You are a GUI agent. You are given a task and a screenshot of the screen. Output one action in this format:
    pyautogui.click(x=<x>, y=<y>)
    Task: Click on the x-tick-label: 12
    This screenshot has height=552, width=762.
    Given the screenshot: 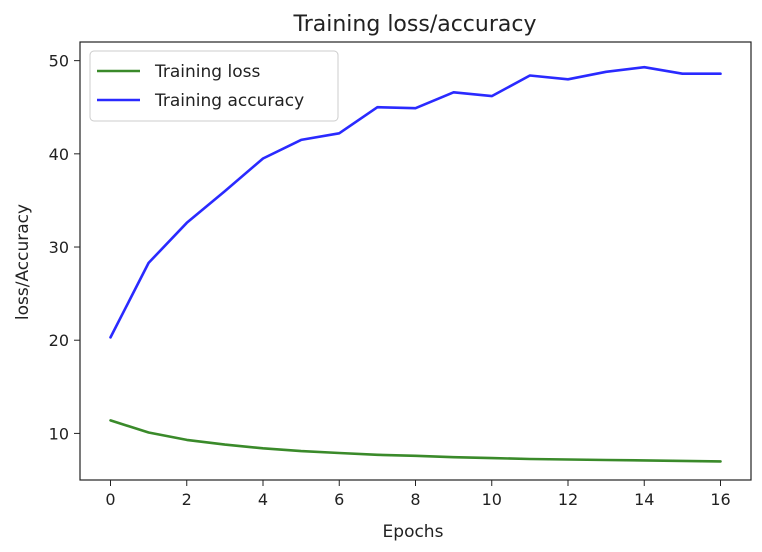 What is the action you would take?
    pyautogui.click(x=568, y=499)
    